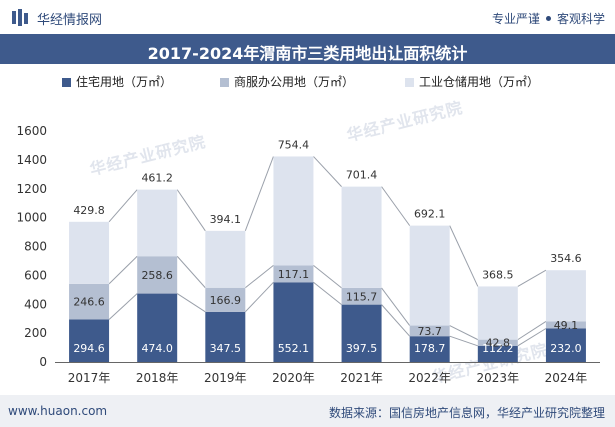 The width and height of the screenshot is (615, 427). Describe the element at coordinates (307, 17) in the screenshot. I see `top-bar: 华经情报网 专业严谨 客观科学` at that location.